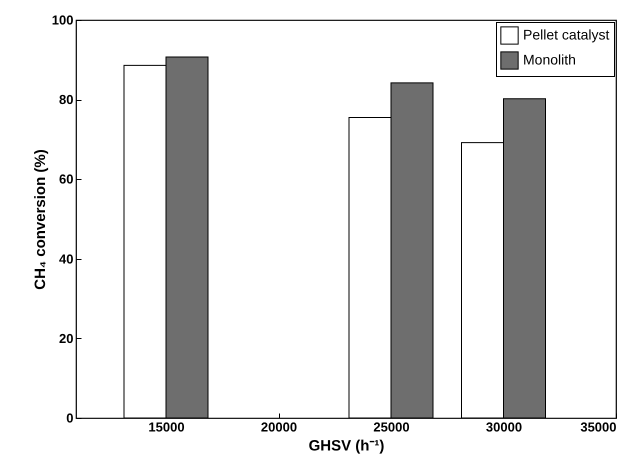  Describe the element at coordinates (346, 446) in the screenshot. I see `x-axis-title: GHSV (h⁻¹)` at that location.